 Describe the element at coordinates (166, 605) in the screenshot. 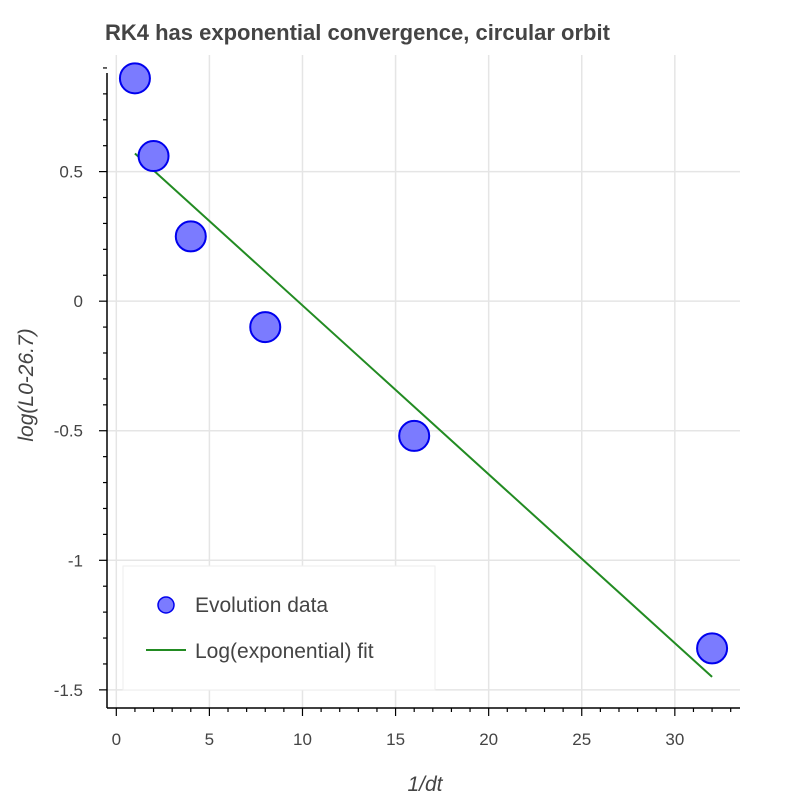

I see `legend-marker-evolution-data` at that location.